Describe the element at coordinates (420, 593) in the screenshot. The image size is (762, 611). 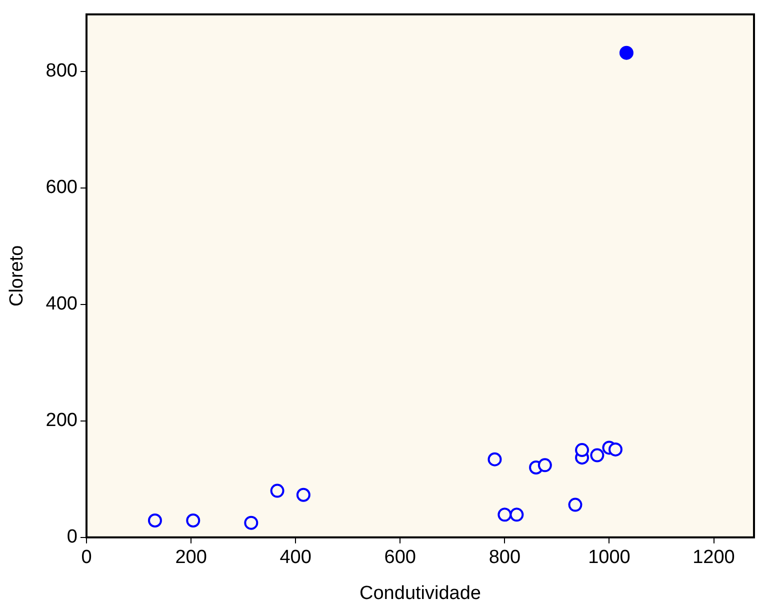
I see `x-axis-title: Condutividade` at that location.